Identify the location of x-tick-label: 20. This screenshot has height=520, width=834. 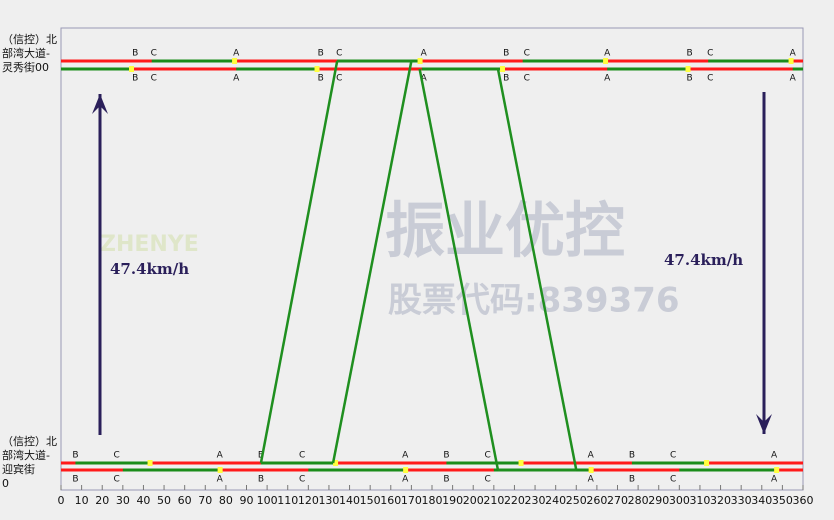
(102, 500).